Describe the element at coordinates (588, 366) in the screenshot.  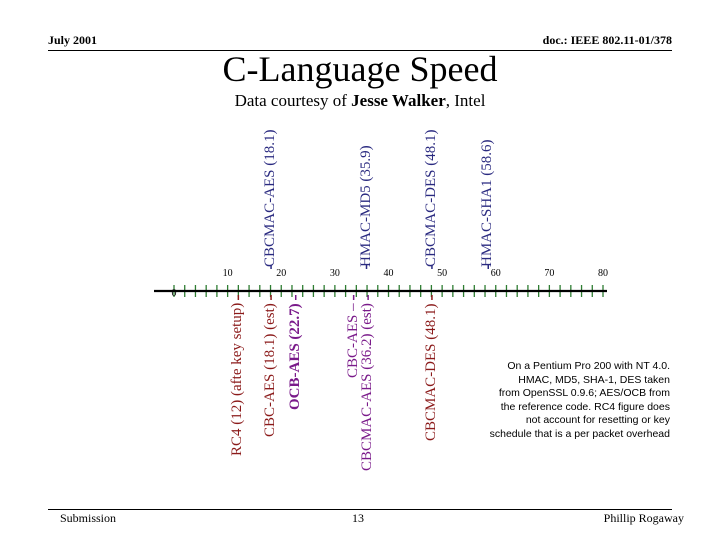
I see `footnote-line: On a Pentium Pro 200 with NT 4.0.` at that location.